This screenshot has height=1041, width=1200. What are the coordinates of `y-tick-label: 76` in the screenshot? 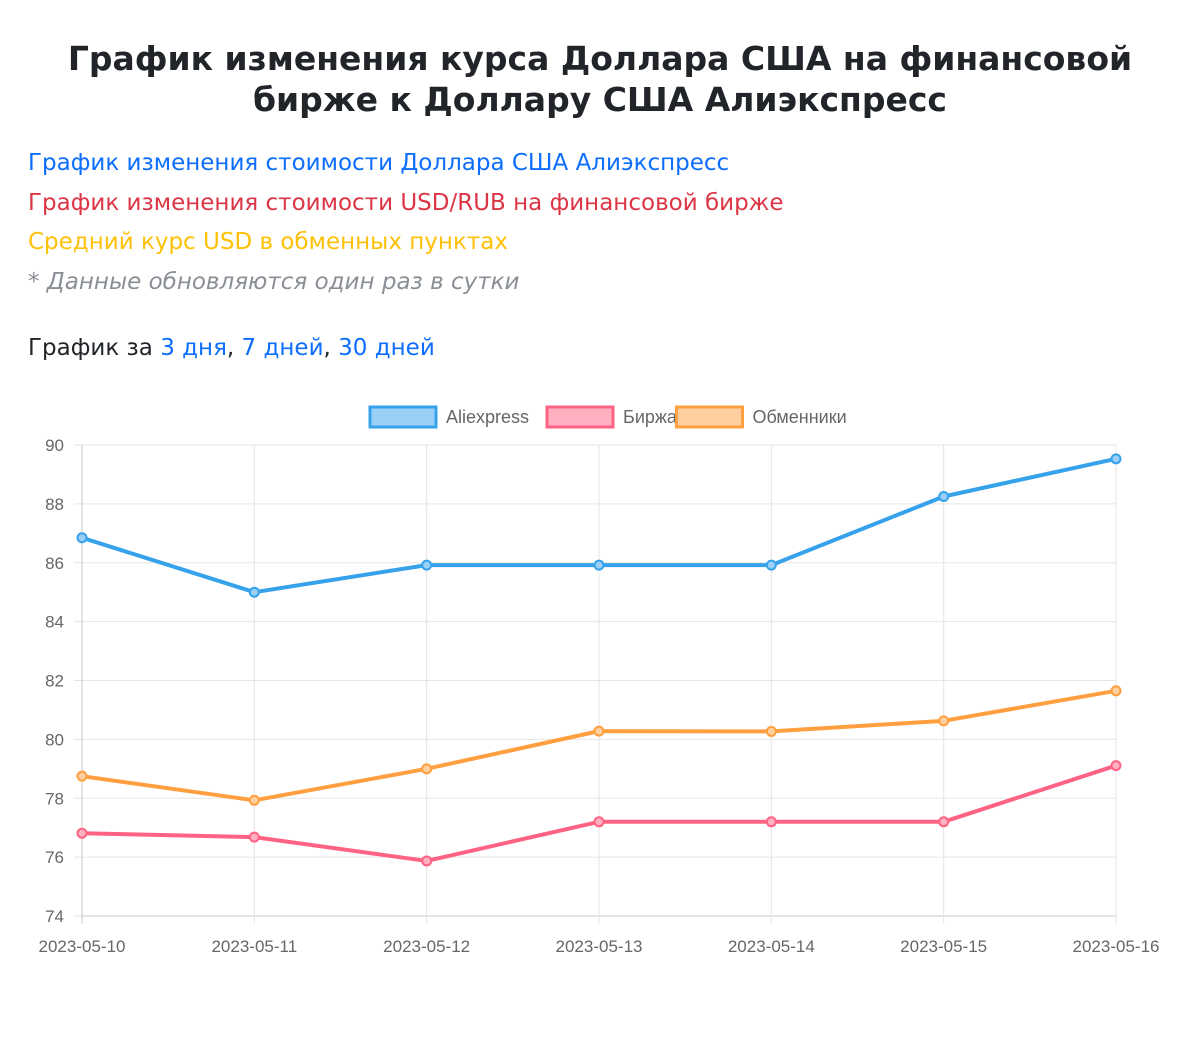 It's located at (54, 857).